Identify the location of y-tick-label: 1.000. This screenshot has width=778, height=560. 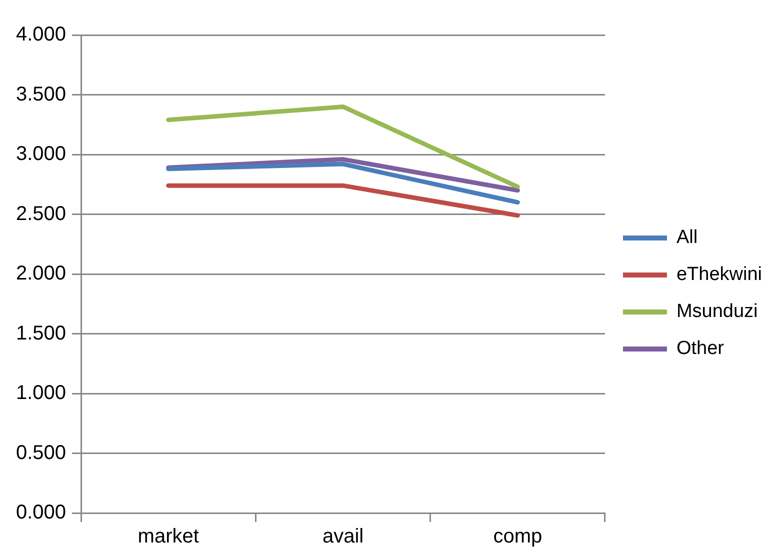
(41, 393).